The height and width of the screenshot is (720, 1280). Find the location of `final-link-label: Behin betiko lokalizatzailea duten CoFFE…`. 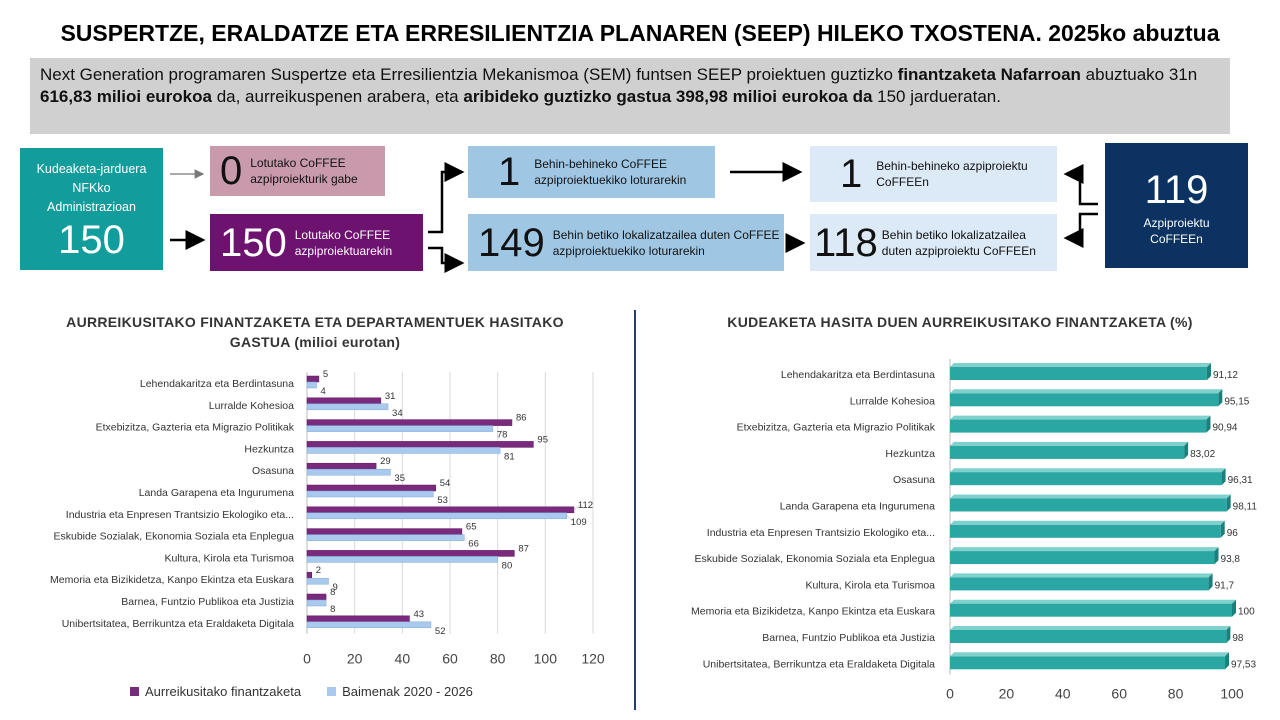

final-link-label: Behin betiko lokalizatzailea duten CoFFE… is located at coordinates (666, 242).